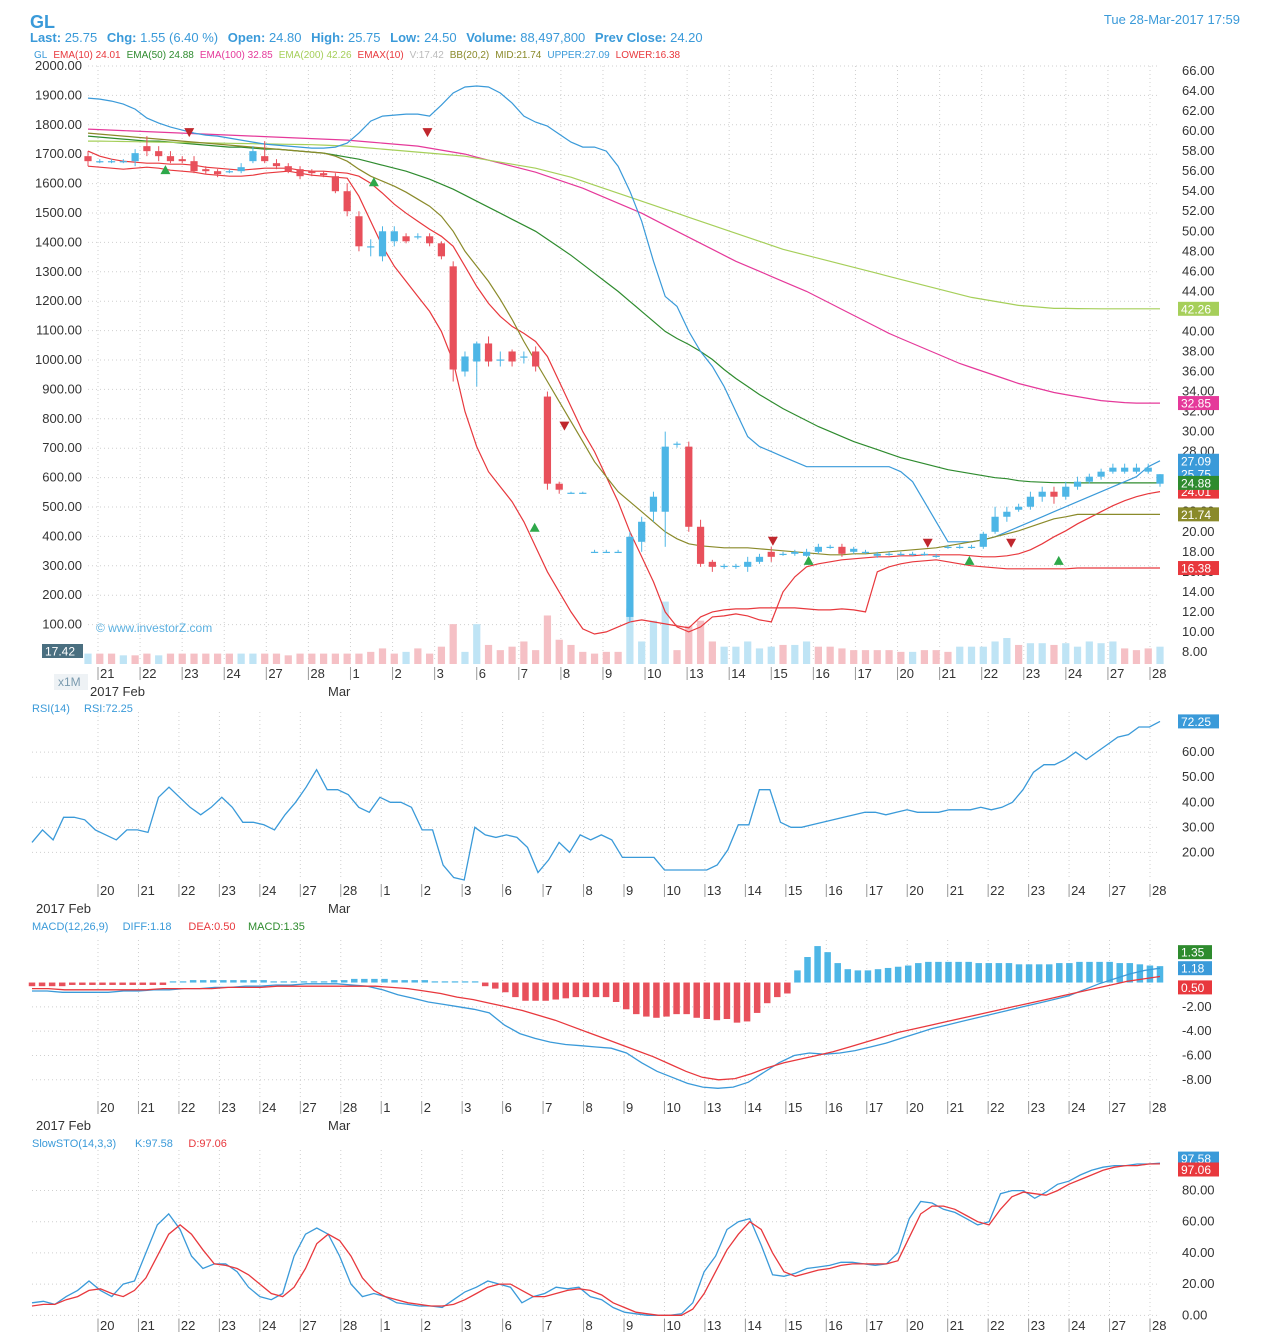 This screenshot has height=1340, width=1266. What do you see at coordinates (188, 1325) in the screenshot?
I see `sto-x-axis-label: 22` at bounding box center [188, 1325].